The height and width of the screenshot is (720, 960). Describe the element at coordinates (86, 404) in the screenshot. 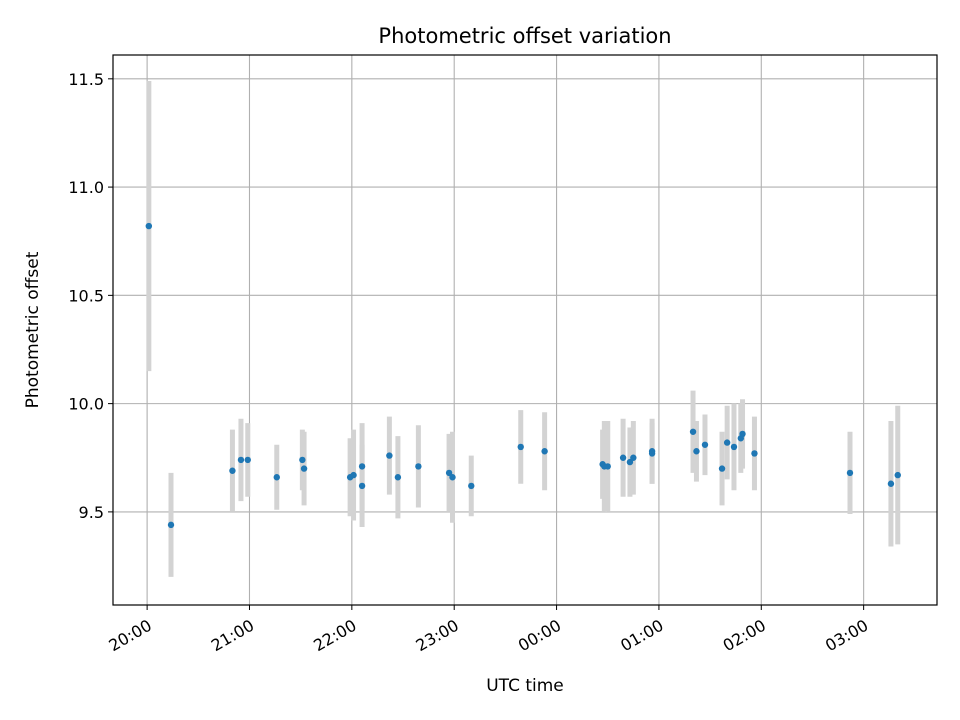

I see `y-tick-label: 10.0` at that location.